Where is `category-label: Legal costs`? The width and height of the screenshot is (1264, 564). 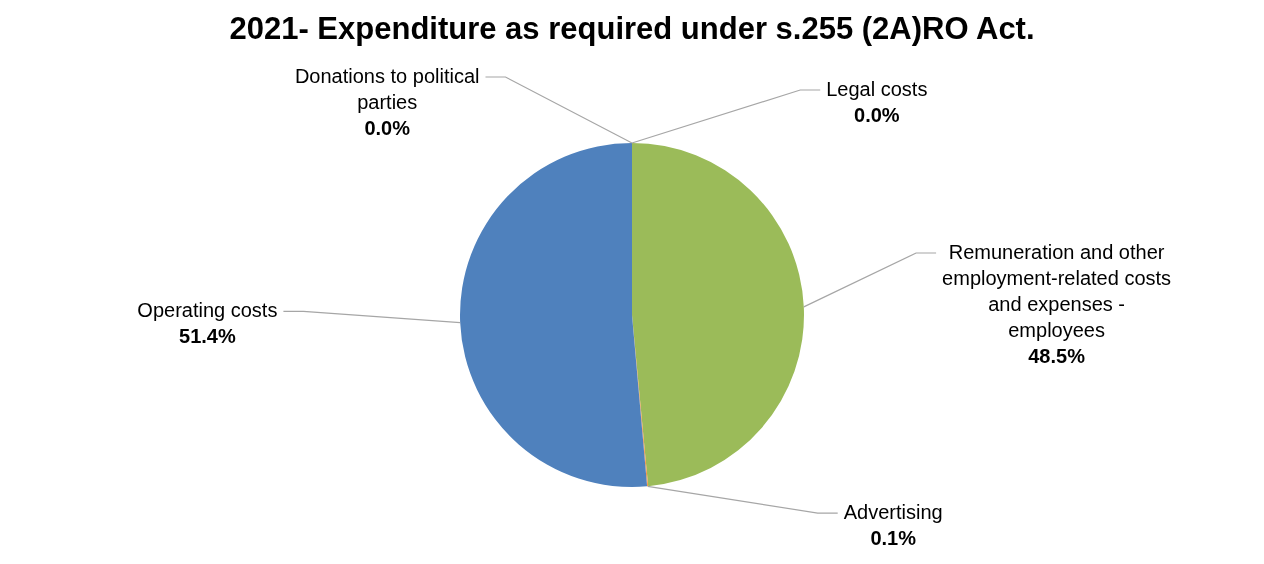
category-label: Legal costs is located at coordinates (877, 88).